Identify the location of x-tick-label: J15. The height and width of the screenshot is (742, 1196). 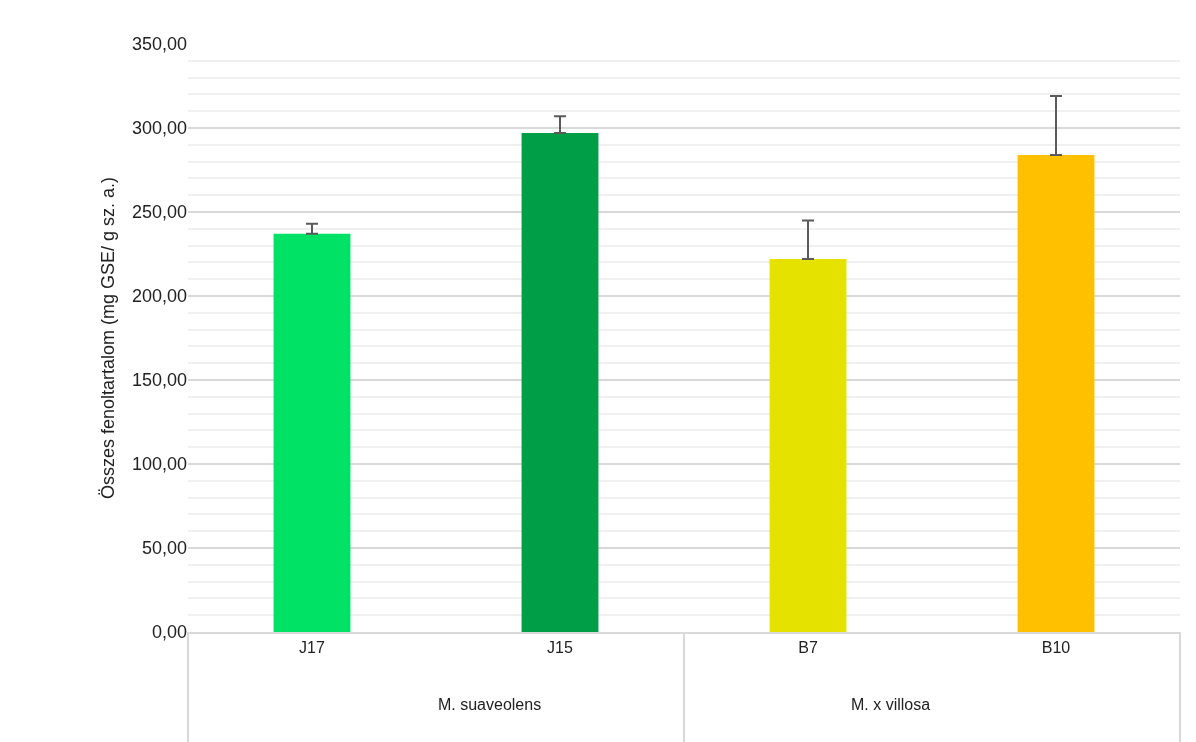
(560, 648).